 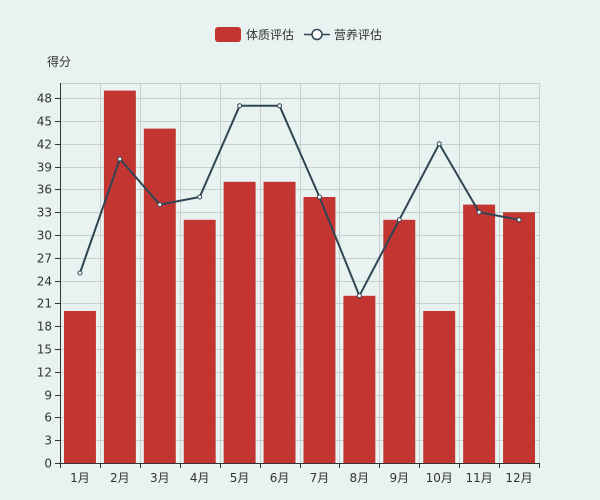 I want to click on y-tick-label: 45, so click(x=44, y=122).